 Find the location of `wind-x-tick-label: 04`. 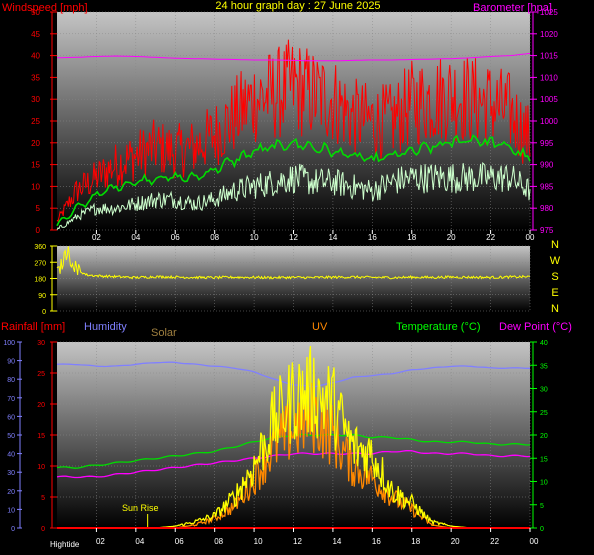

wind-x-tick-label: 04 is located at coordinates (135, 237).